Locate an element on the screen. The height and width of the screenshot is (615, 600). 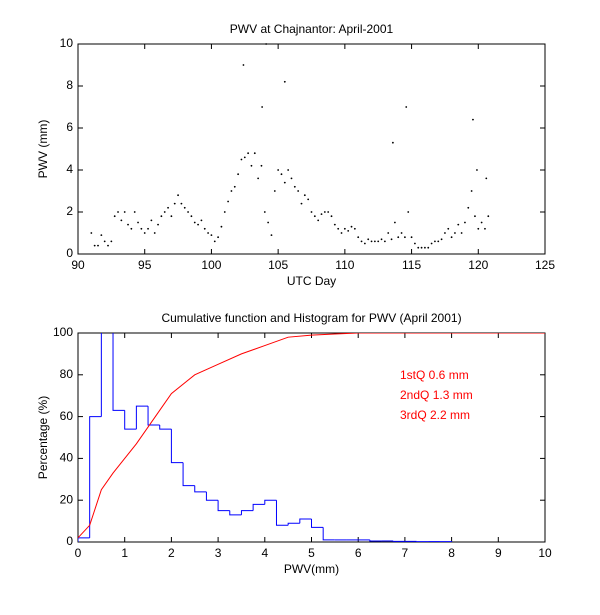
x-tick-label: 7 is located at coordinates (405, 553).